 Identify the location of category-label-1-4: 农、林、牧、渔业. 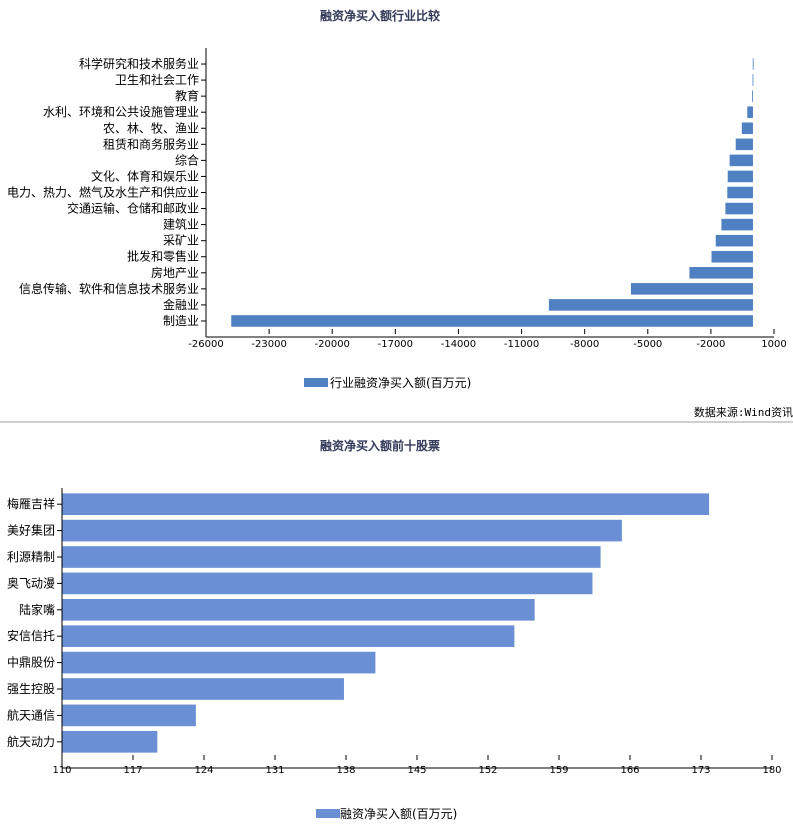
(151, 128).